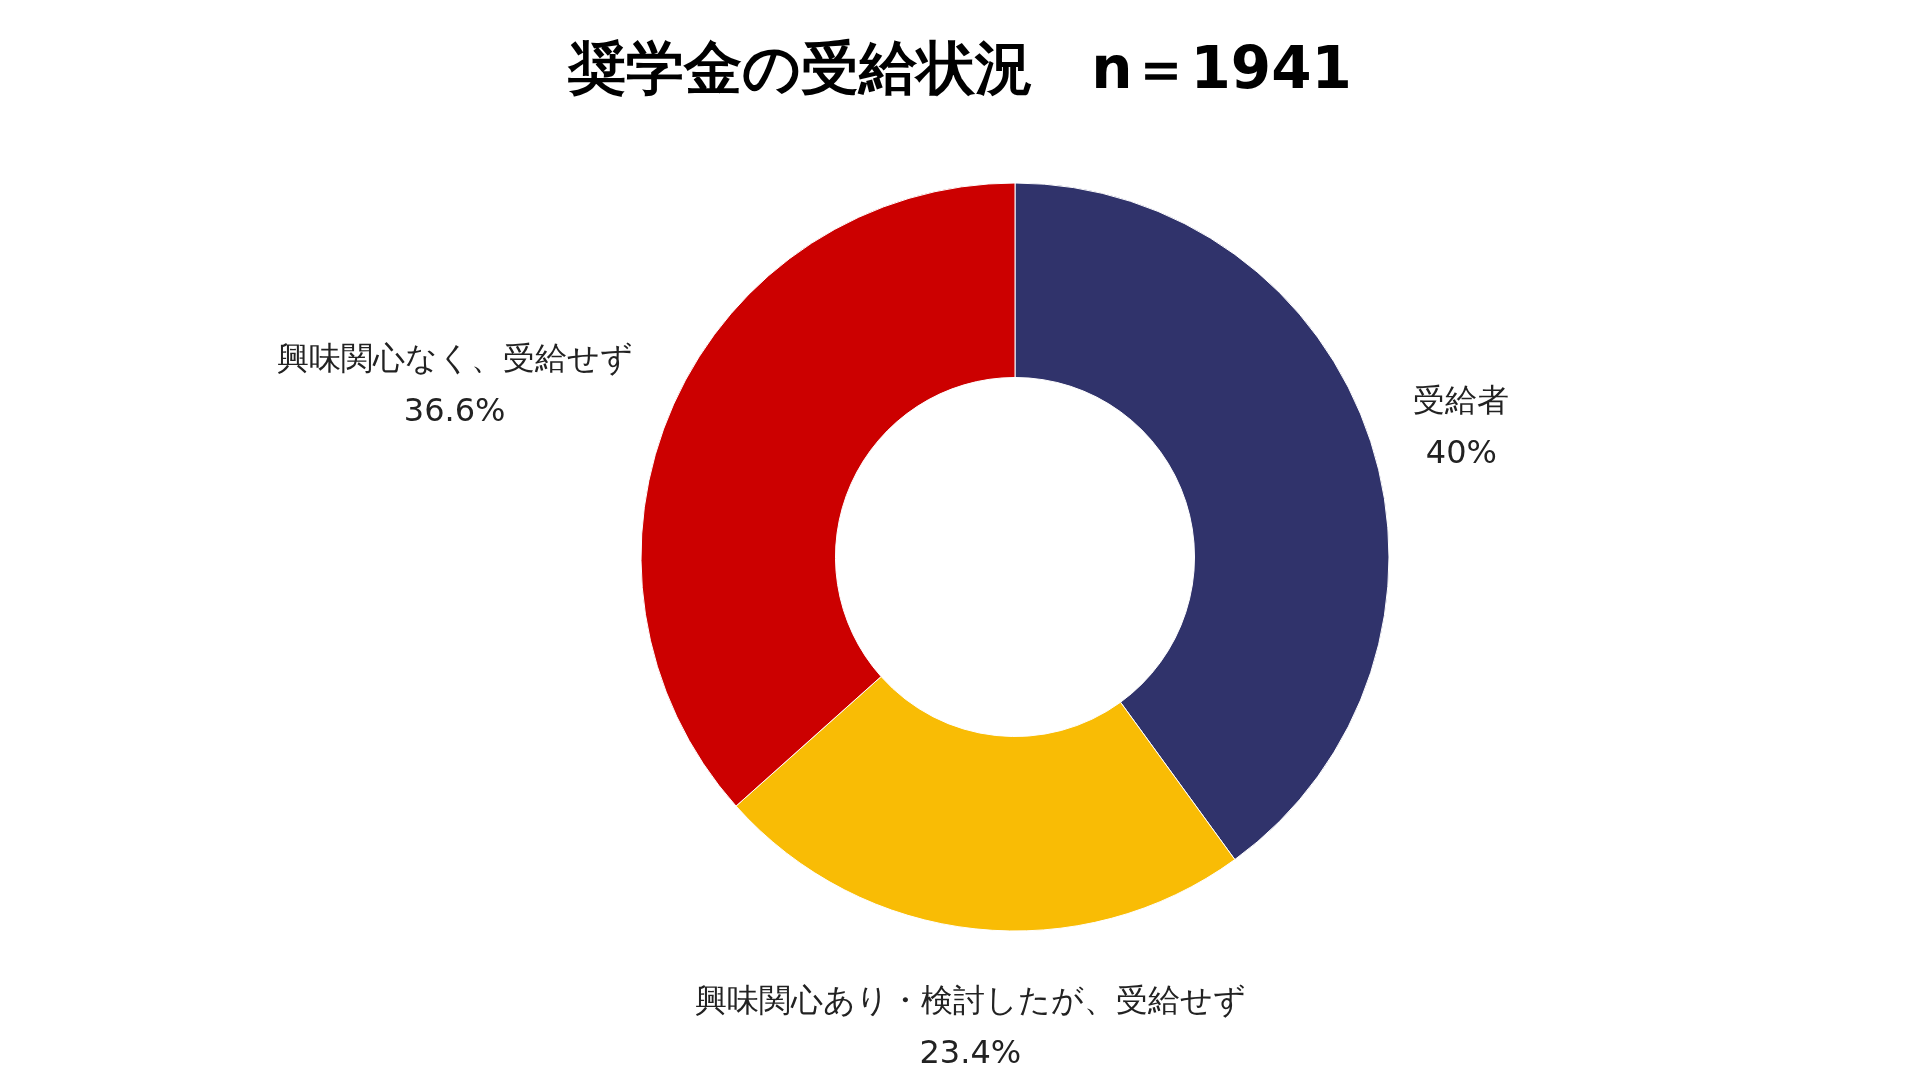 Image resolution: width=1920 pixels, height=1080 pixels. I want to click on data-label: 23.4%, so click(970, 1052).